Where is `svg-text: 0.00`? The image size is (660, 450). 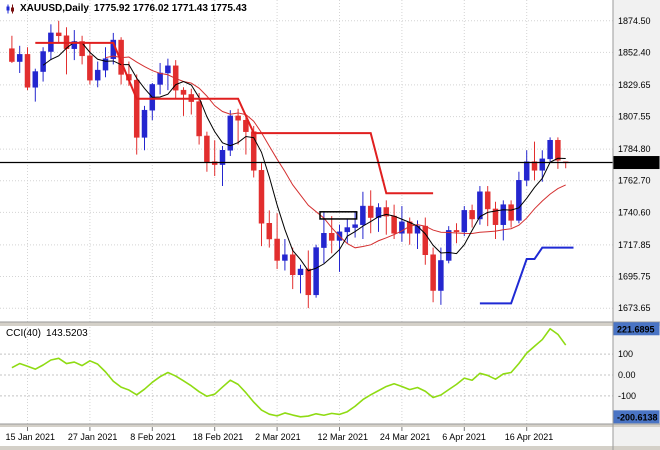
svg-text: 0.00 is located at coordinates (627, 375).